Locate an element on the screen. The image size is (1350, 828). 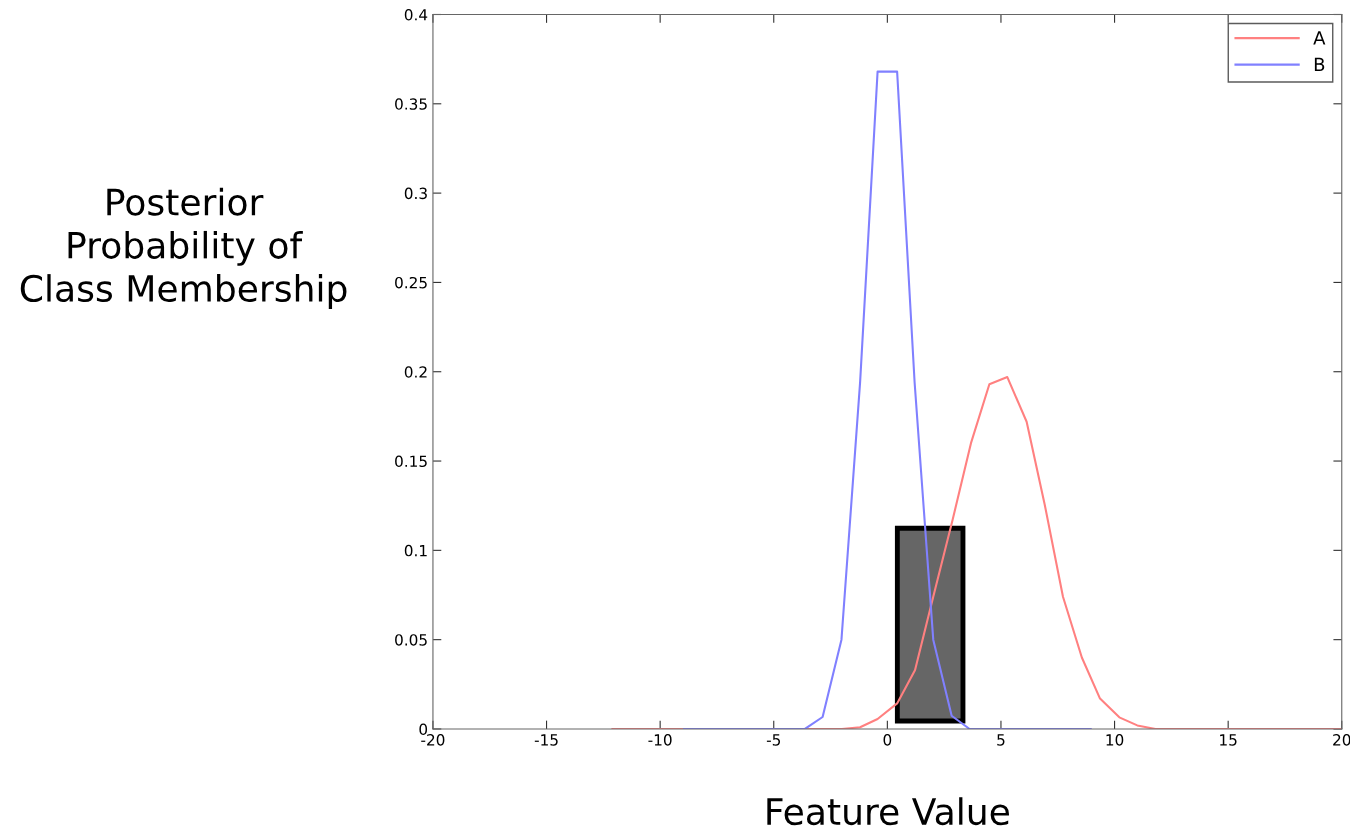
x-tick-label: 5 is located at coordinates (1001, 740).